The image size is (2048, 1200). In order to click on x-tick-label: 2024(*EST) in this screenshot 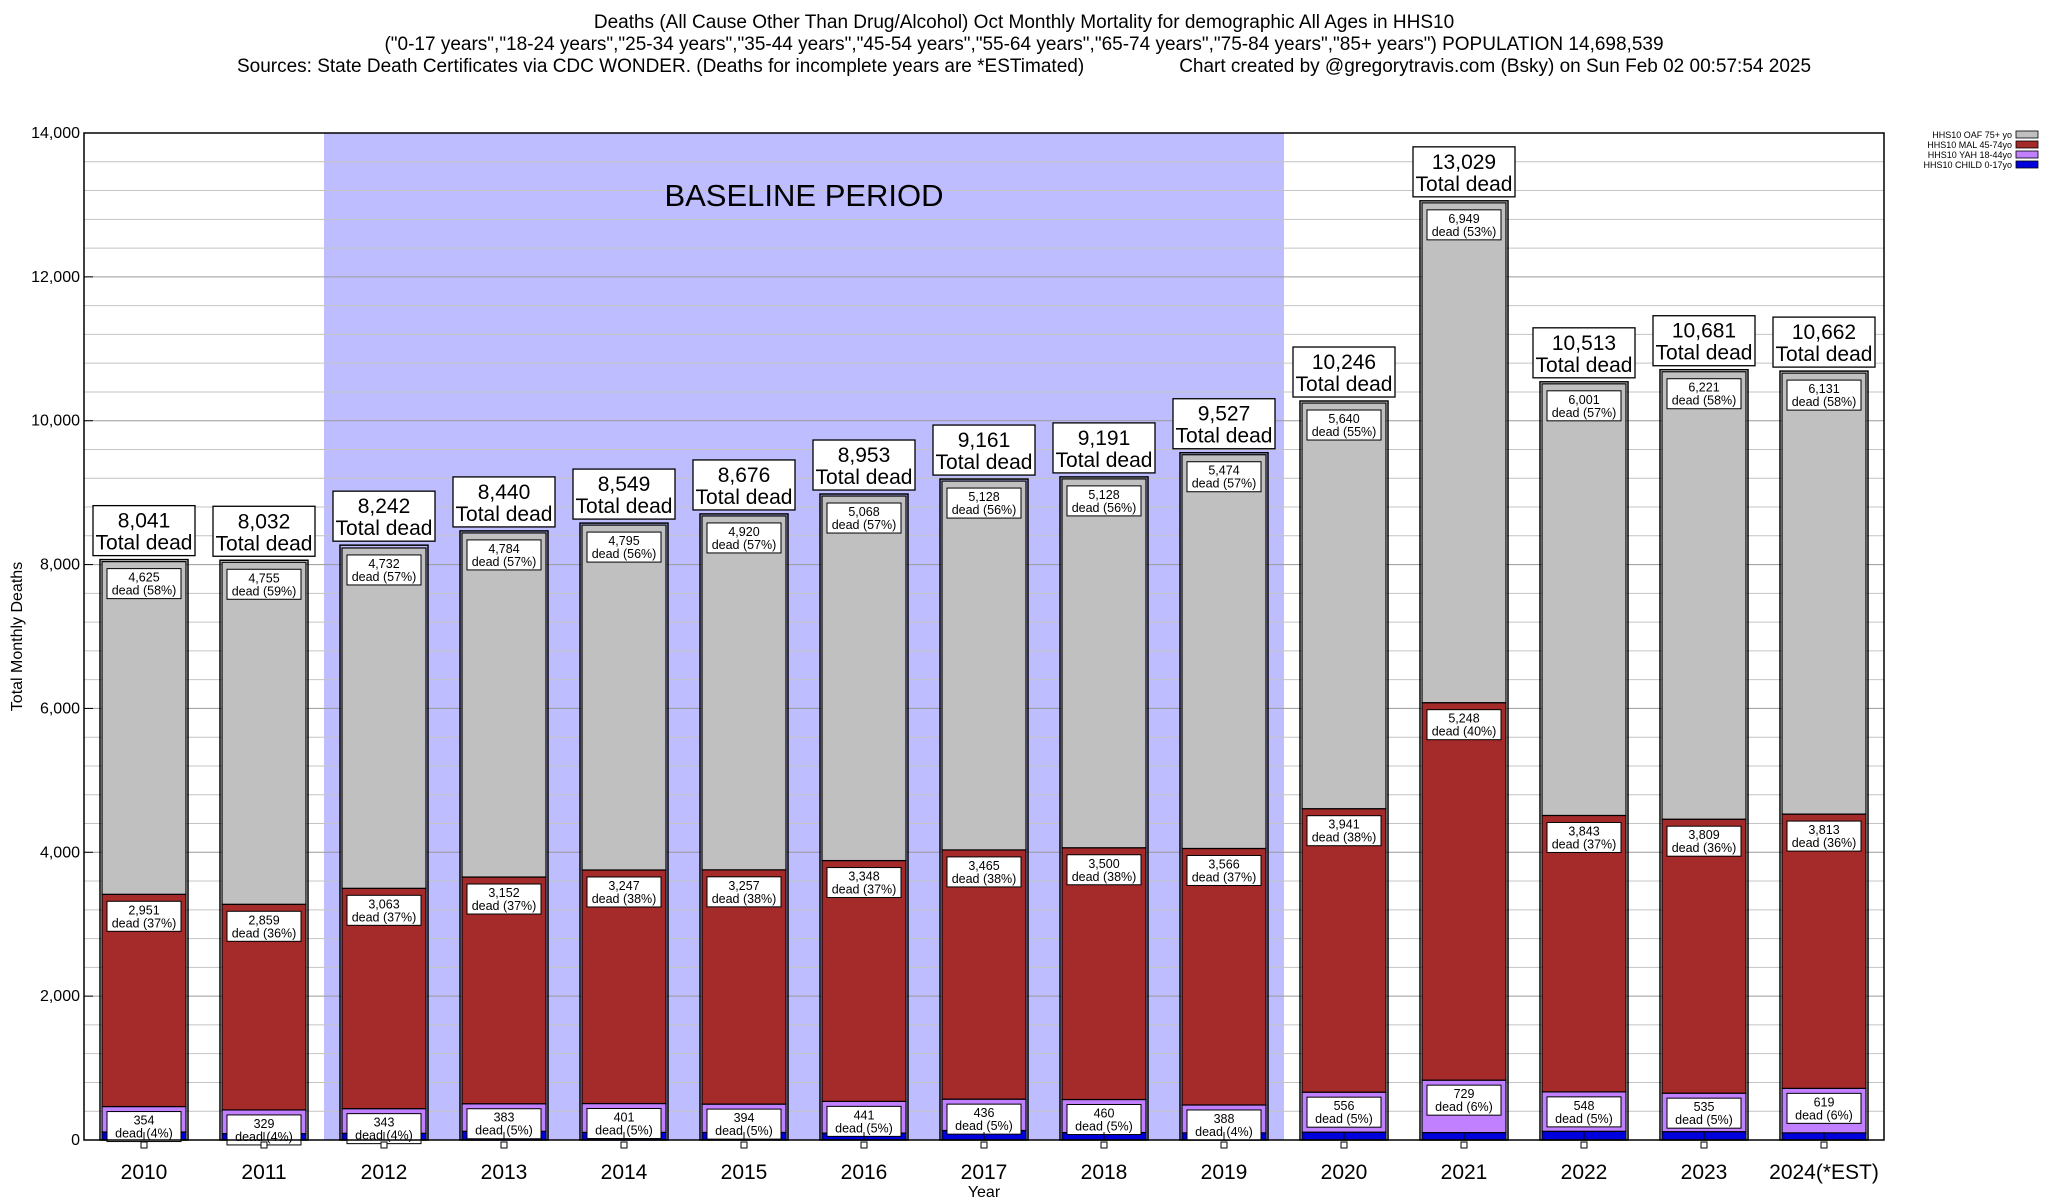, I will do `click(1824, 1172)`.